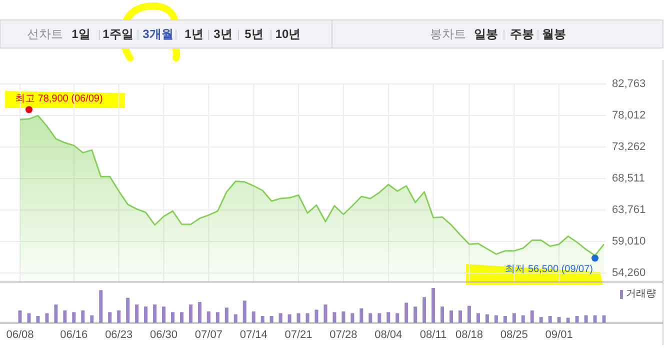  What do you see at coordinates (554, 34) in the screenshot?
I see `text: 월봉` at bounding box center [554, 34].